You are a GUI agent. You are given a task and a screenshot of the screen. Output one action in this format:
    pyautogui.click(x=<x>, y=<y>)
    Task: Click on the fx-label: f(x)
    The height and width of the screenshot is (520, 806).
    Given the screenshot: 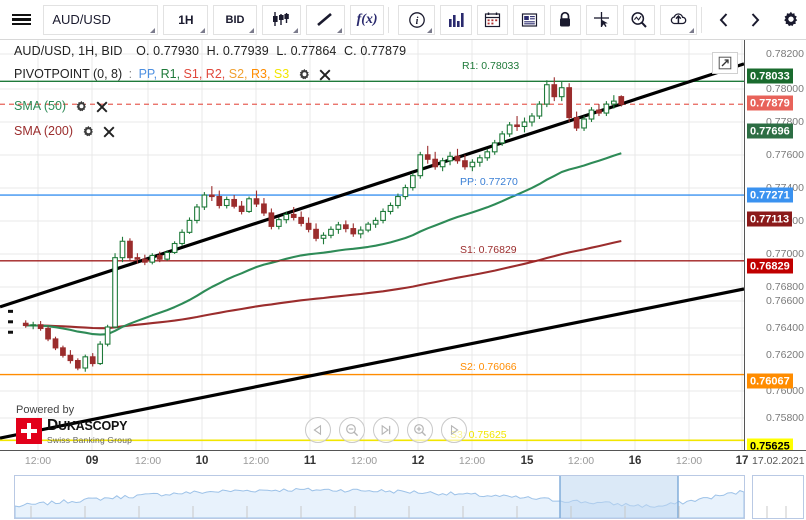 What is the action you would take?
    pyautogui.click(x=367, y=19)
    